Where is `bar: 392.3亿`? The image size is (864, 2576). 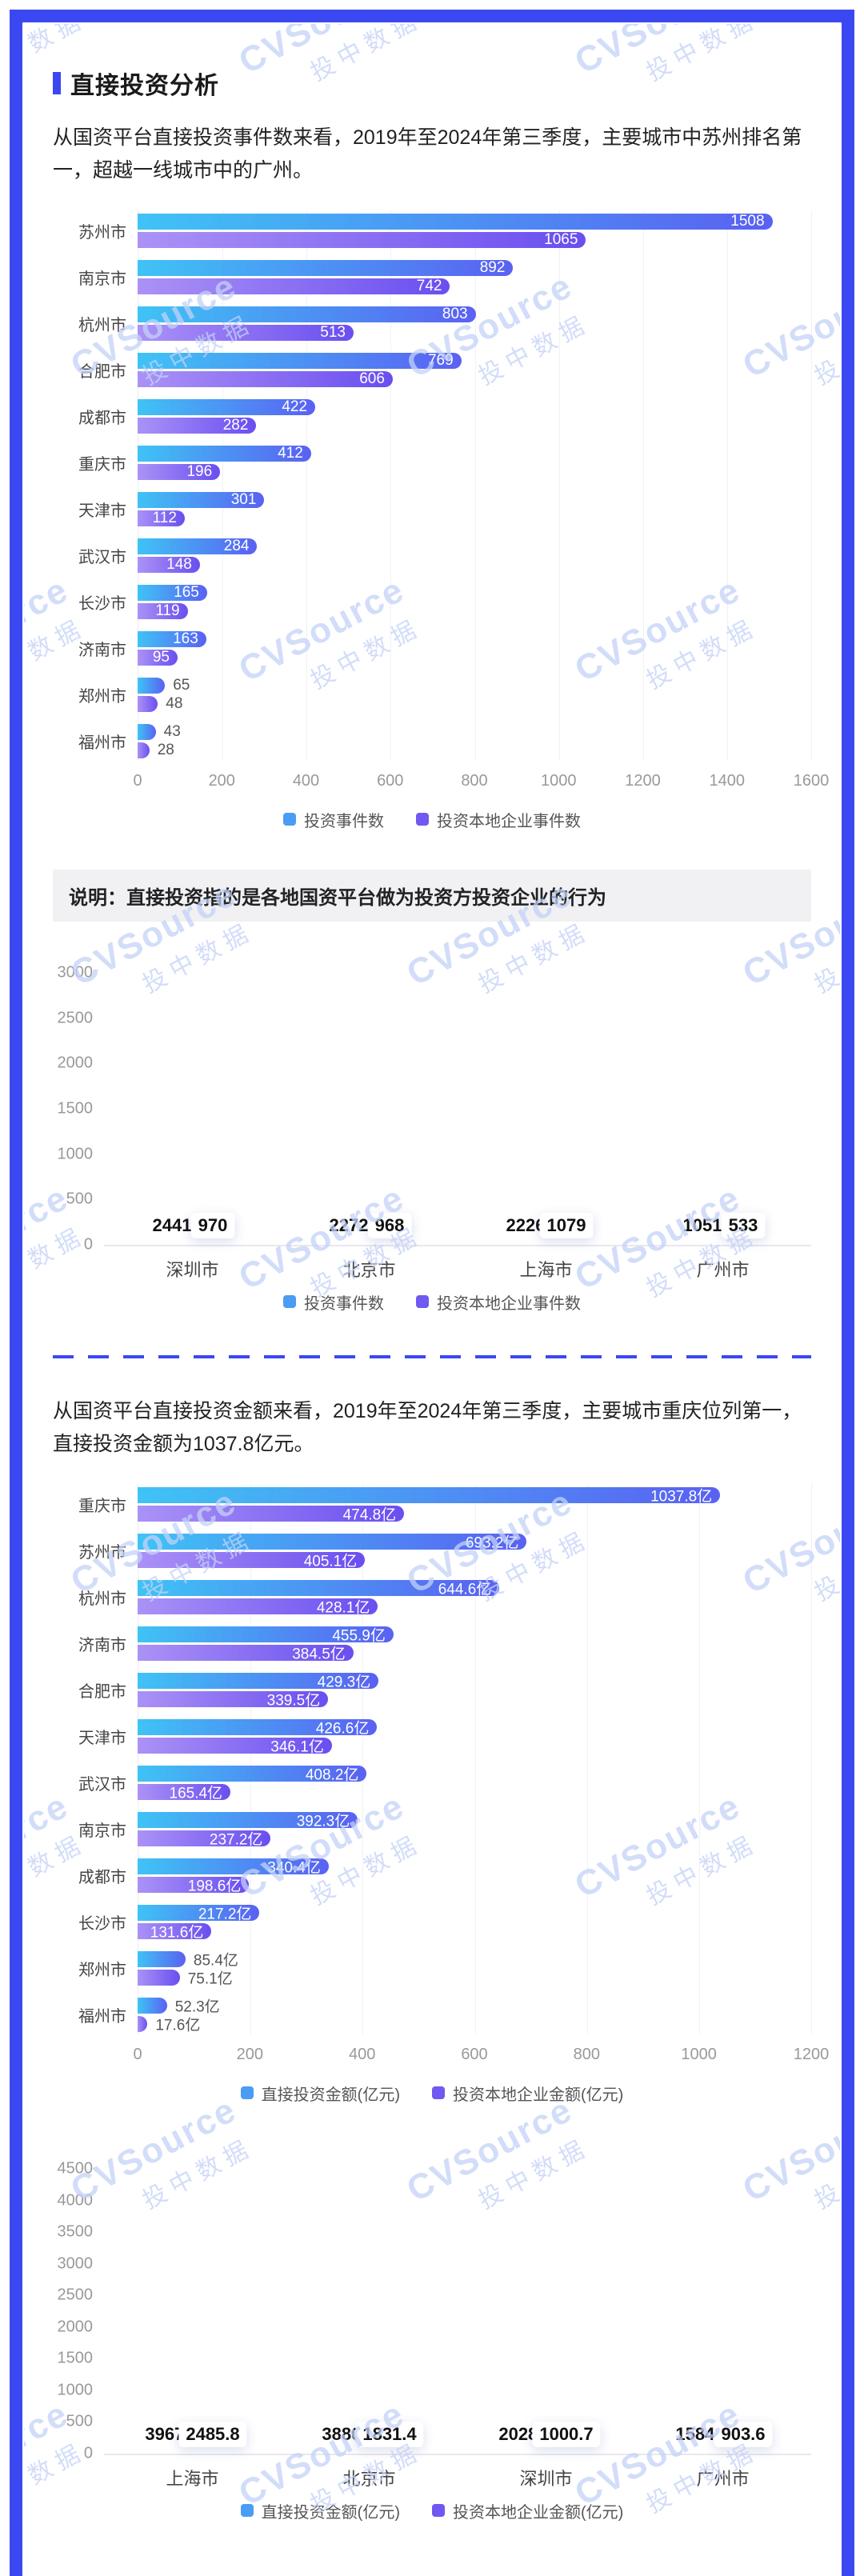
bar: 392.3亿 is located at coordinates (248, 1820).